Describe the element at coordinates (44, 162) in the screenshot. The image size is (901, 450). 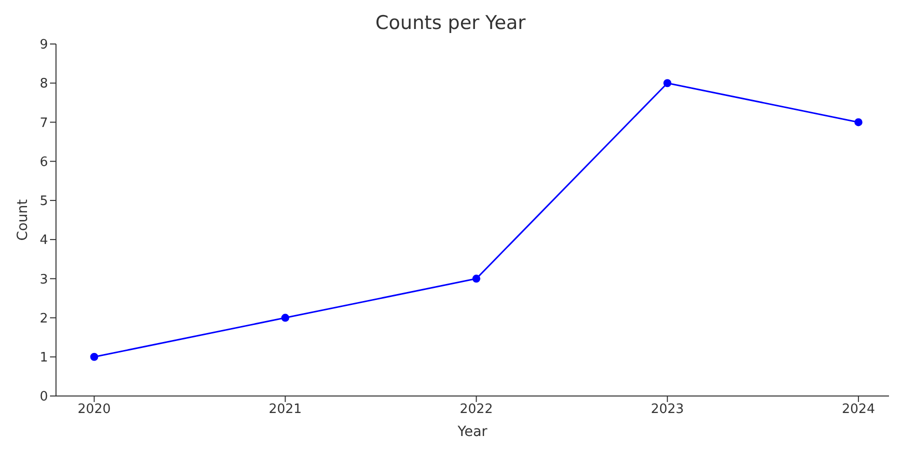
I see `y-tick-label: 6` at that location.